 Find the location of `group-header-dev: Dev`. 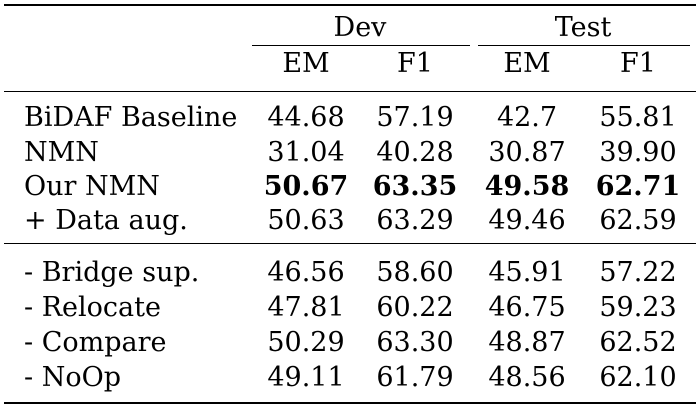

group-header-dev: Dev is located at coordinates (360, 27).